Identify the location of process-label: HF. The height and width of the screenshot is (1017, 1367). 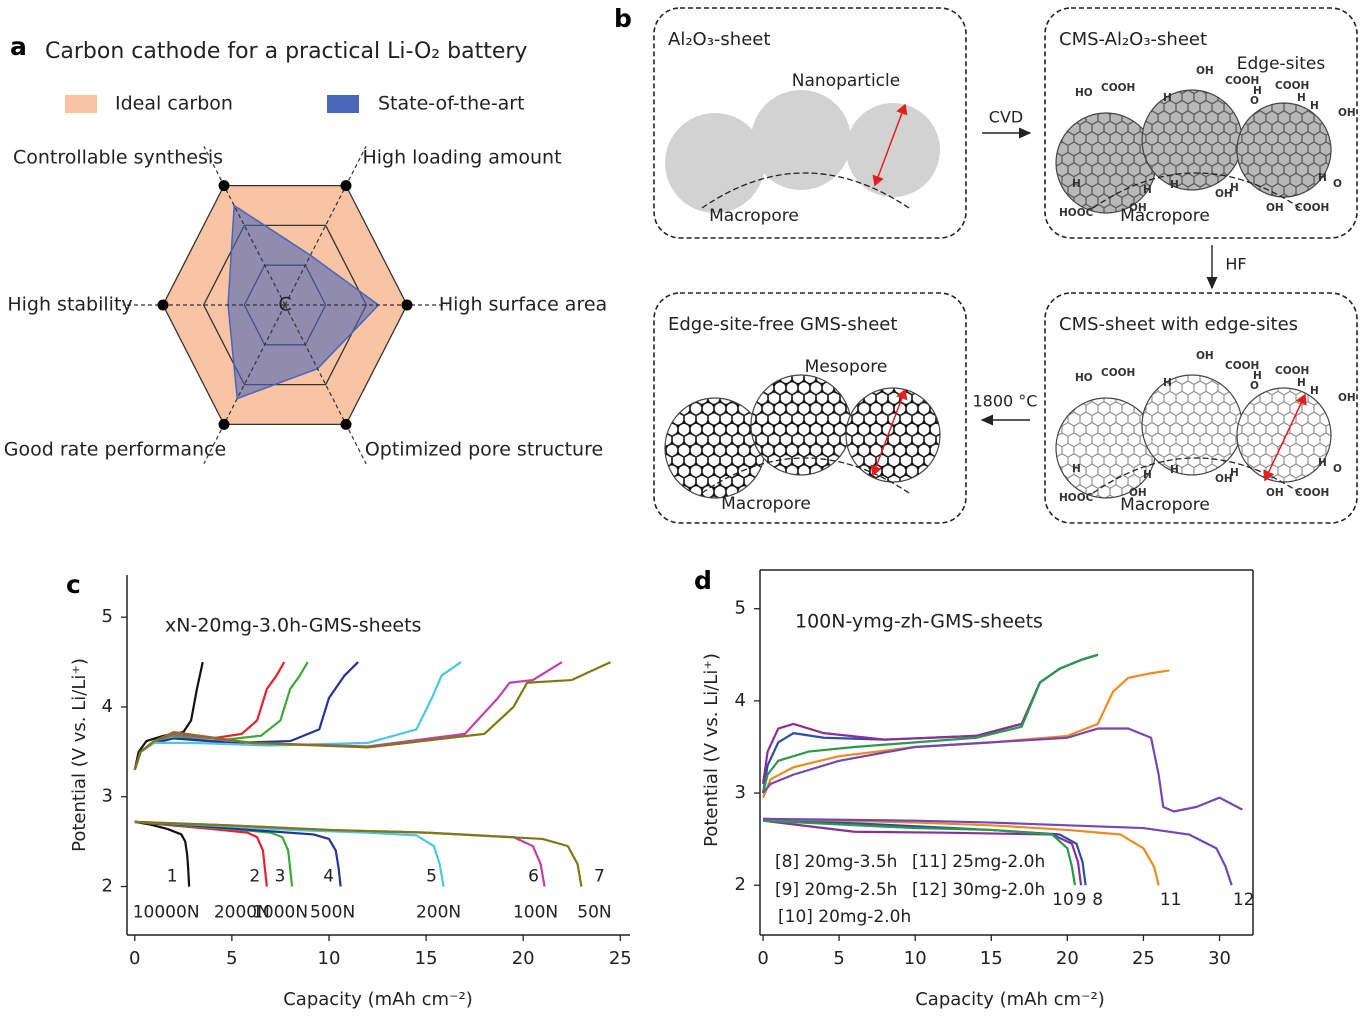
(1235, 264).